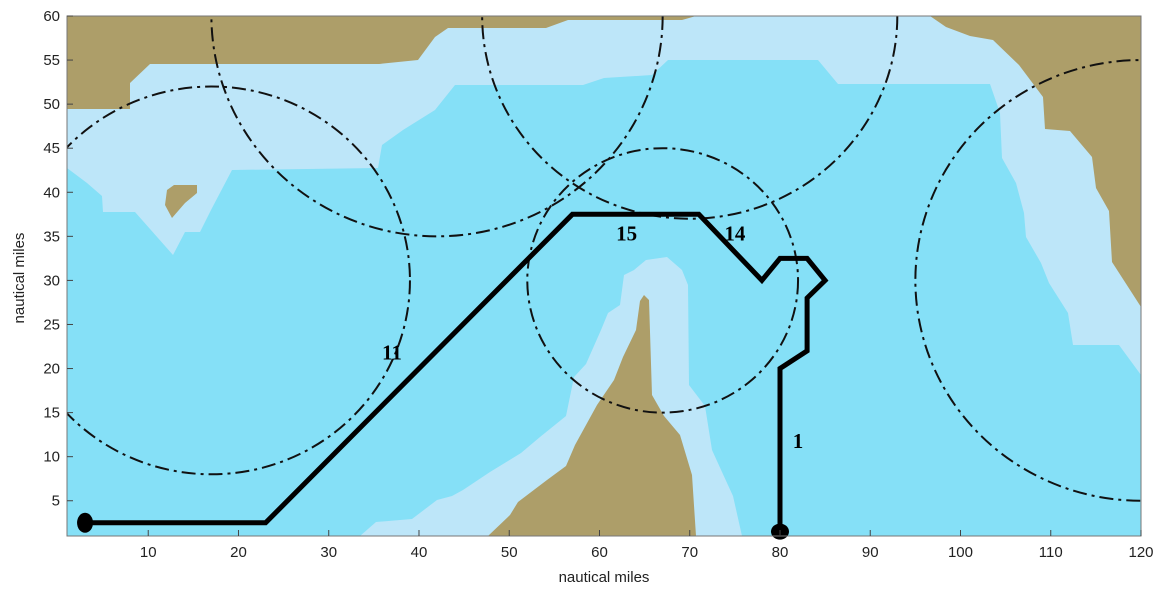 This screenshot has width=1162, height=589. Describe the element at coordinates (689, 552) in the screenshot. I see `x-tick-label: 70` at that location.